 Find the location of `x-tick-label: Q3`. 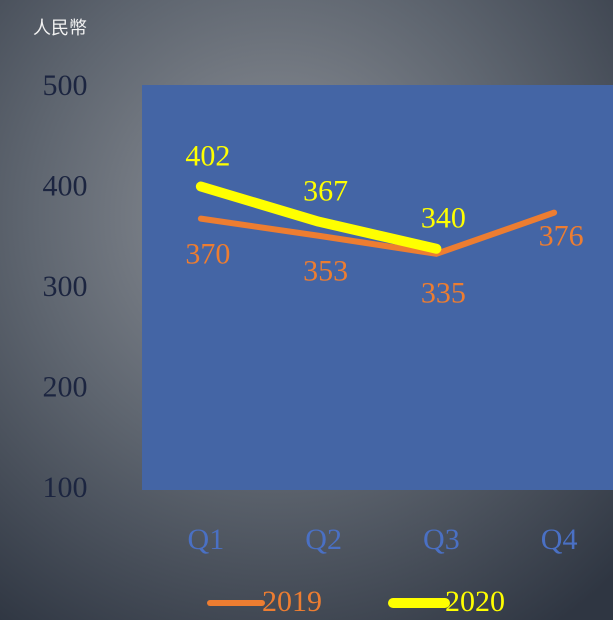

x-tick-label: Q3 is located at coordinates (441, 539).